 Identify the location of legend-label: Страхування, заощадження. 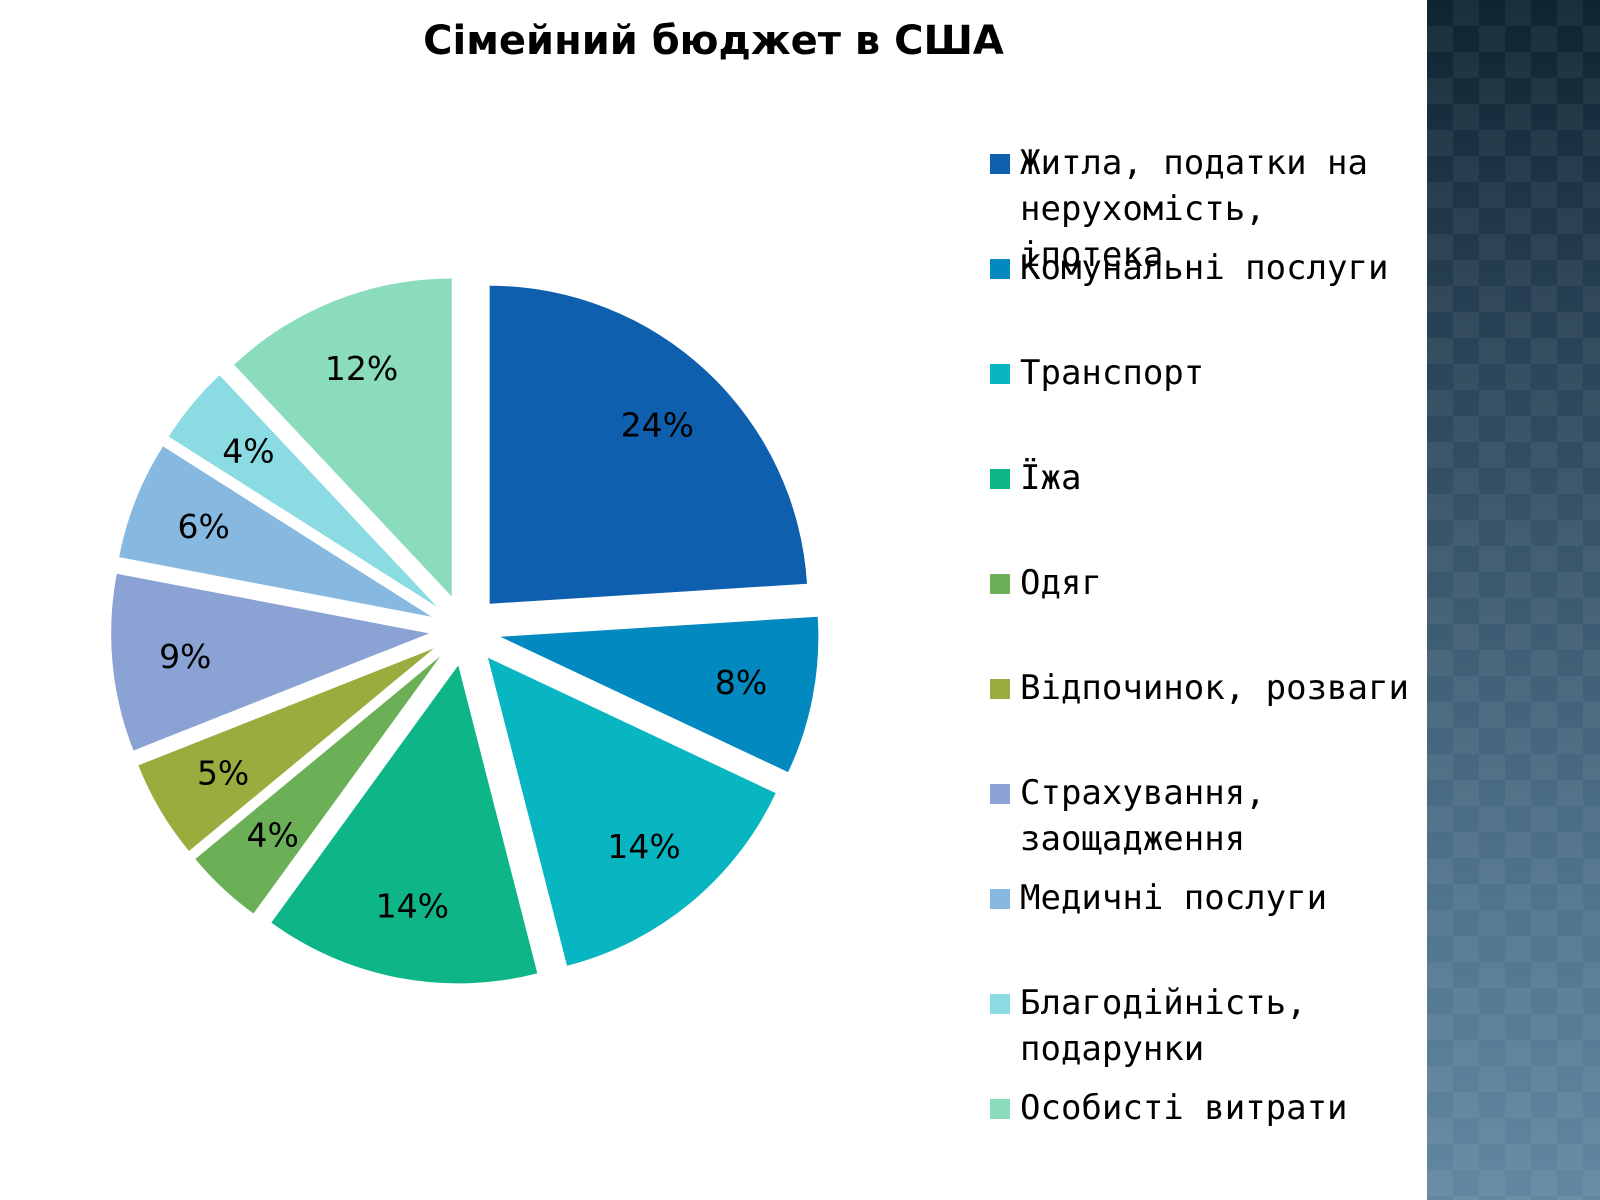
(1143, 816).